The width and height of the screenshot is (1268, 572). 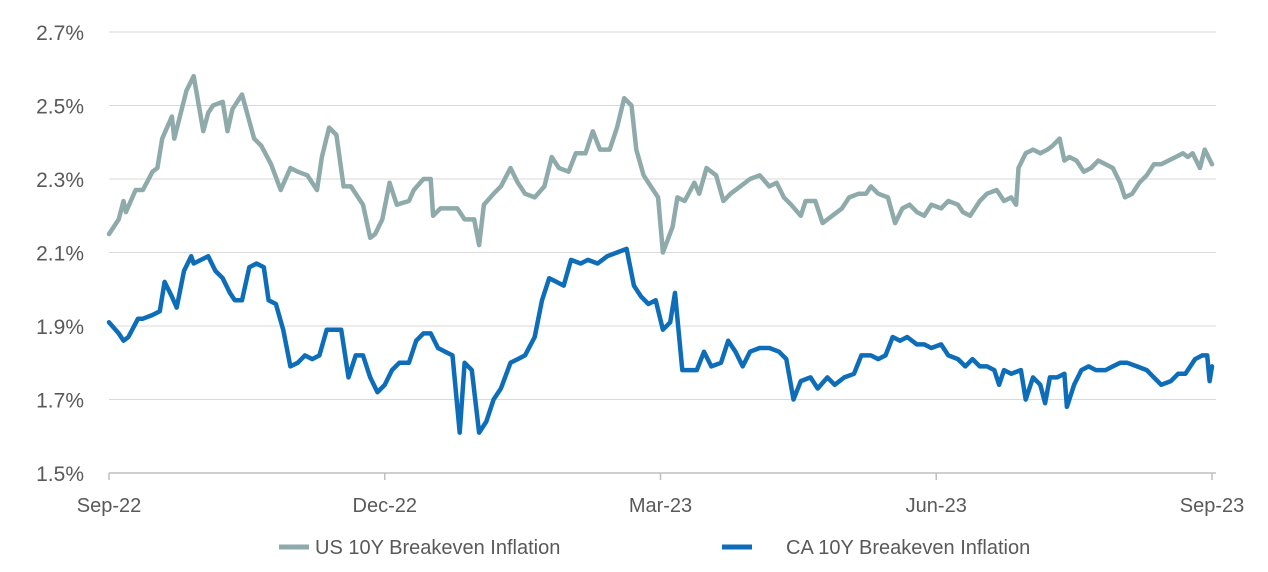 What do you see at coordinates (60, 401) in the screenshot?
I see `y-tick-label: 1.7%` at bounding box center [60, 401].